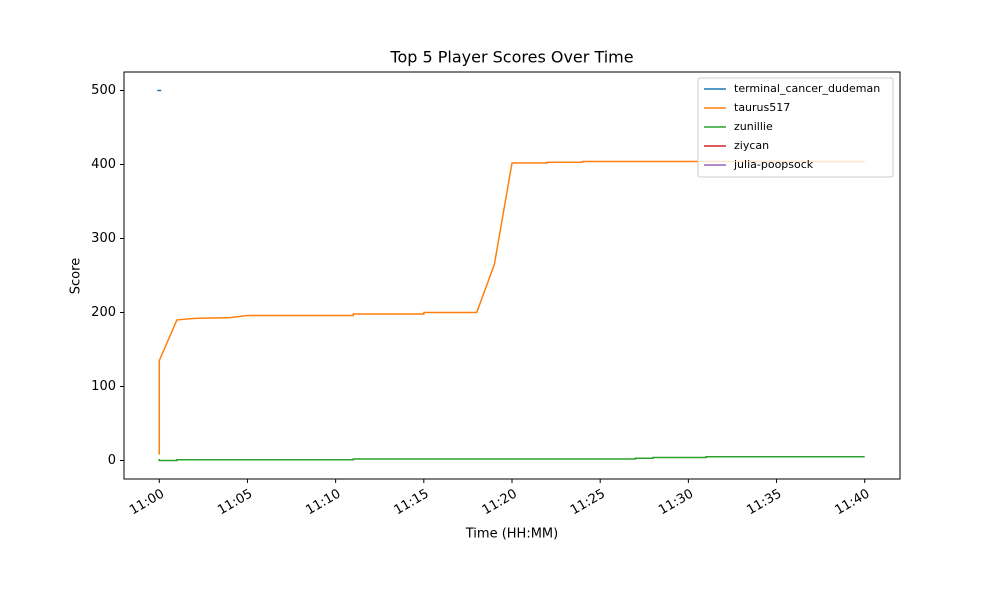 The width and height of the screenshot is (1000, 604). I want to click on y-tick-label: 0, so click(112, 460).